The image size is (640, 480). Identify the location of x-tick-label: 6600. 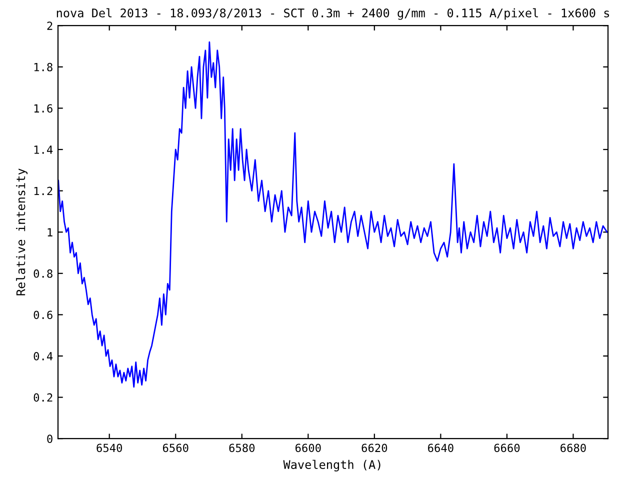
(308, 448).